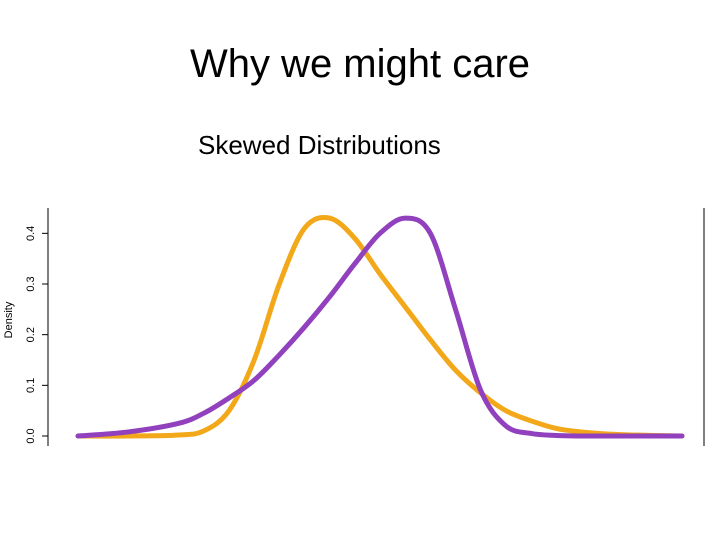  What do you see at coordinates (9, 319) in the screenshot?
I see `y-axis-title: Density` at bounding box center [9, 319].